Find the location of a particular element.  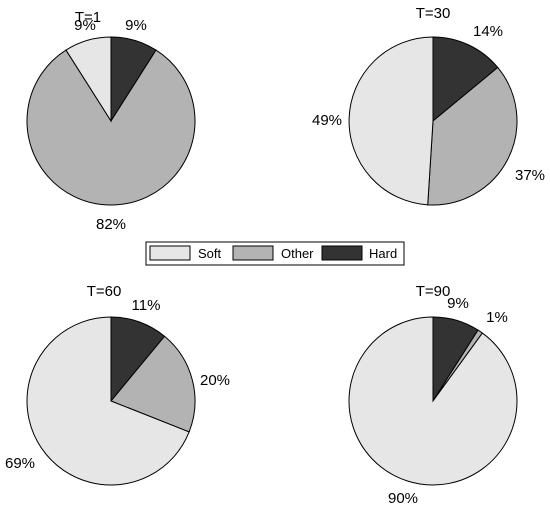

legend: Soft Other Hard is located at coordinates (275, 253).